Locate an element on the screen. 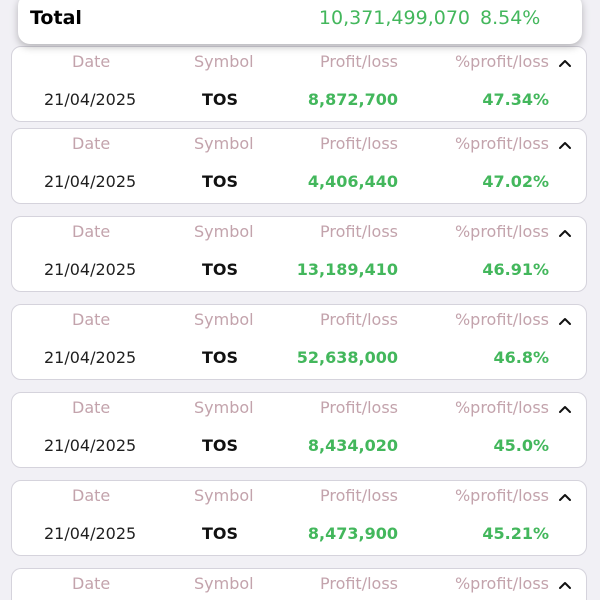  percent-value: 45.0% is located at coordinates (521, 445).